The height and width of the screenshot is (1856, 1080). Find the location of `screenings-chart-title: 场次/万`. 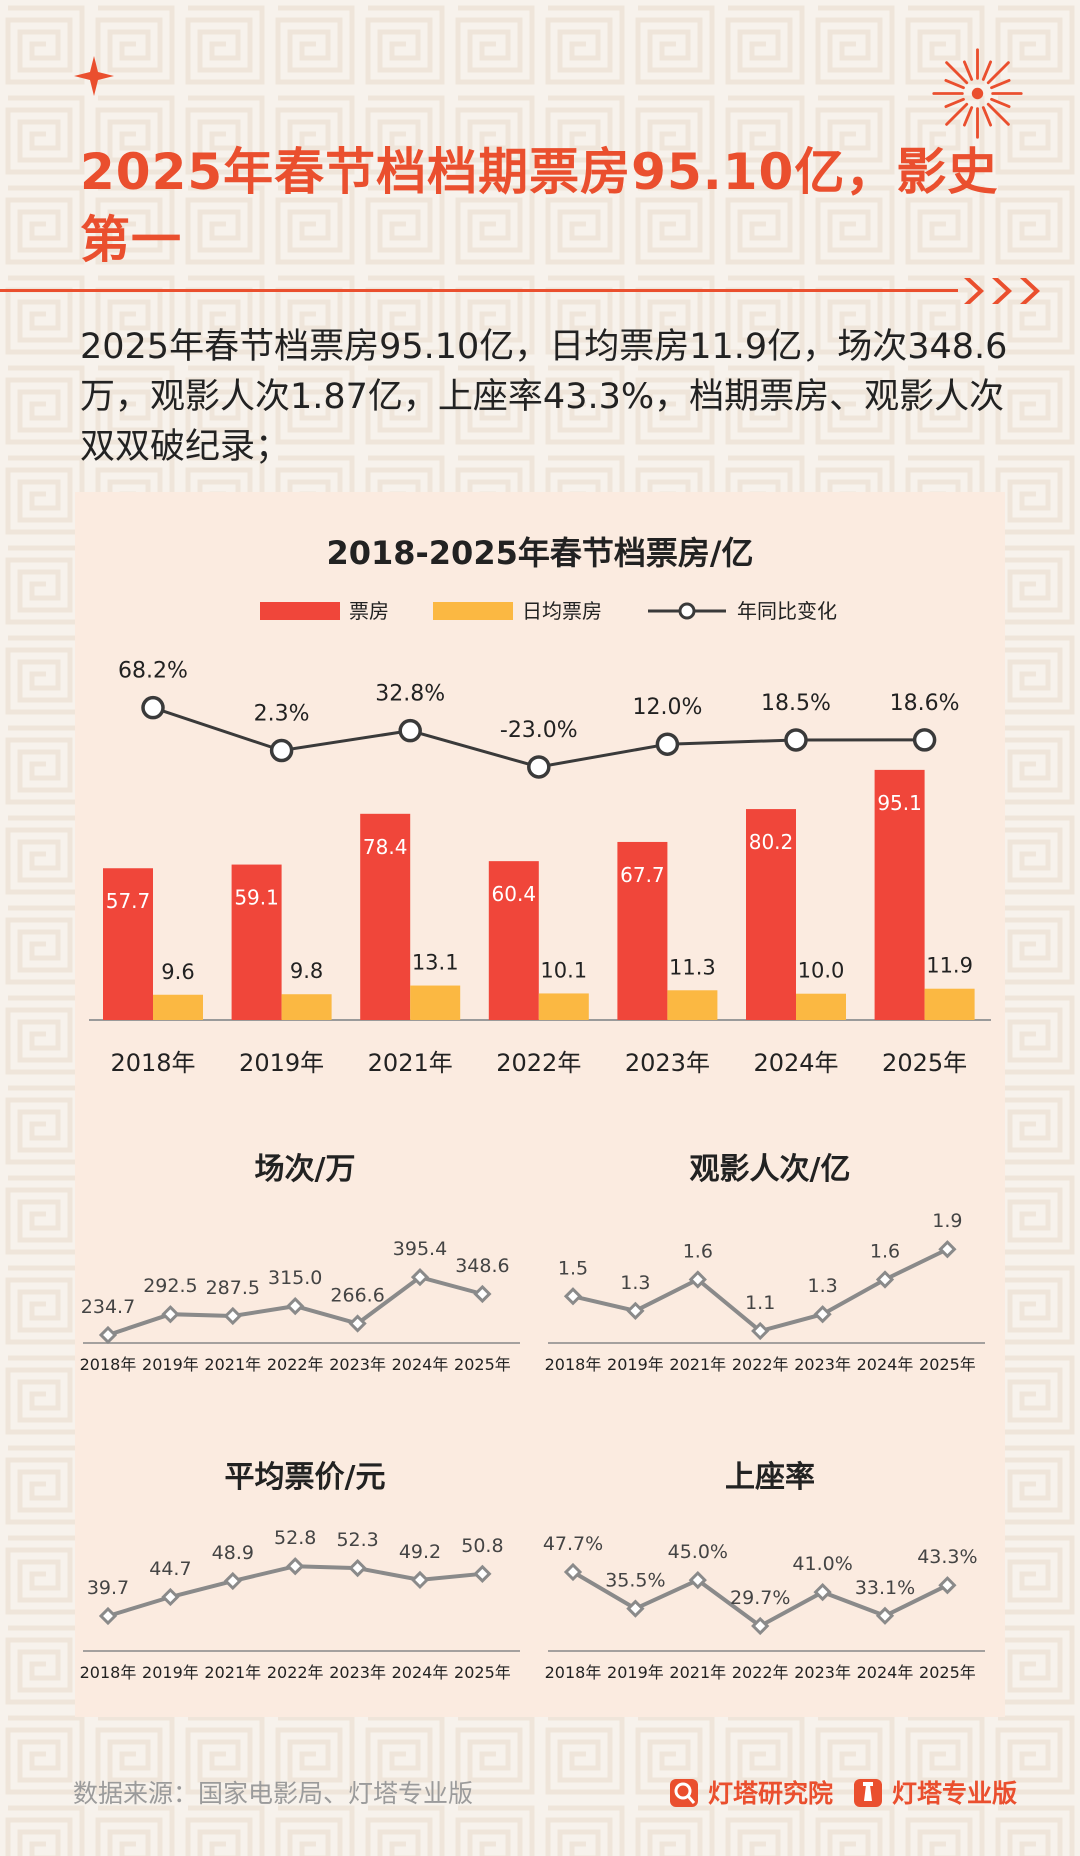

screenings-chart-title: 场次/万 is located at coordinates (305, 1169).